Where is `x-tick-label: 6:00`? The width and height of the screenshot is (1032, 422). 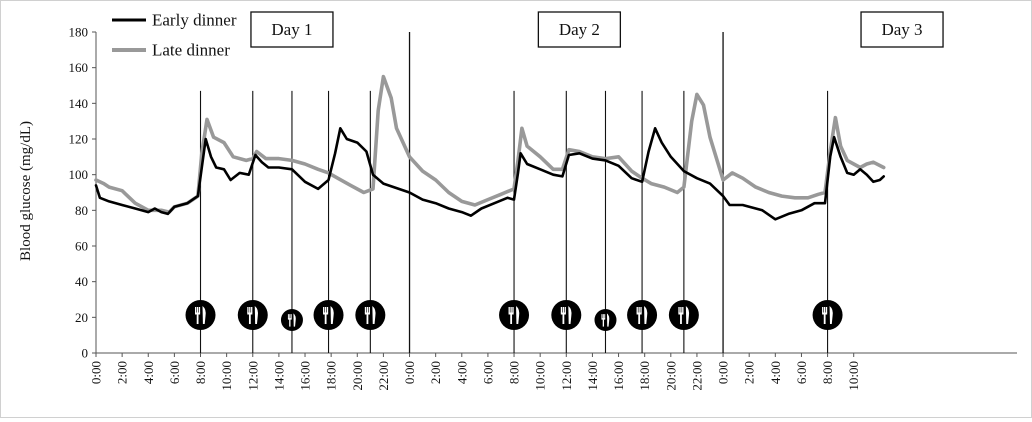 x-tick-label: 6:00 is located at coordinates (487, 372).